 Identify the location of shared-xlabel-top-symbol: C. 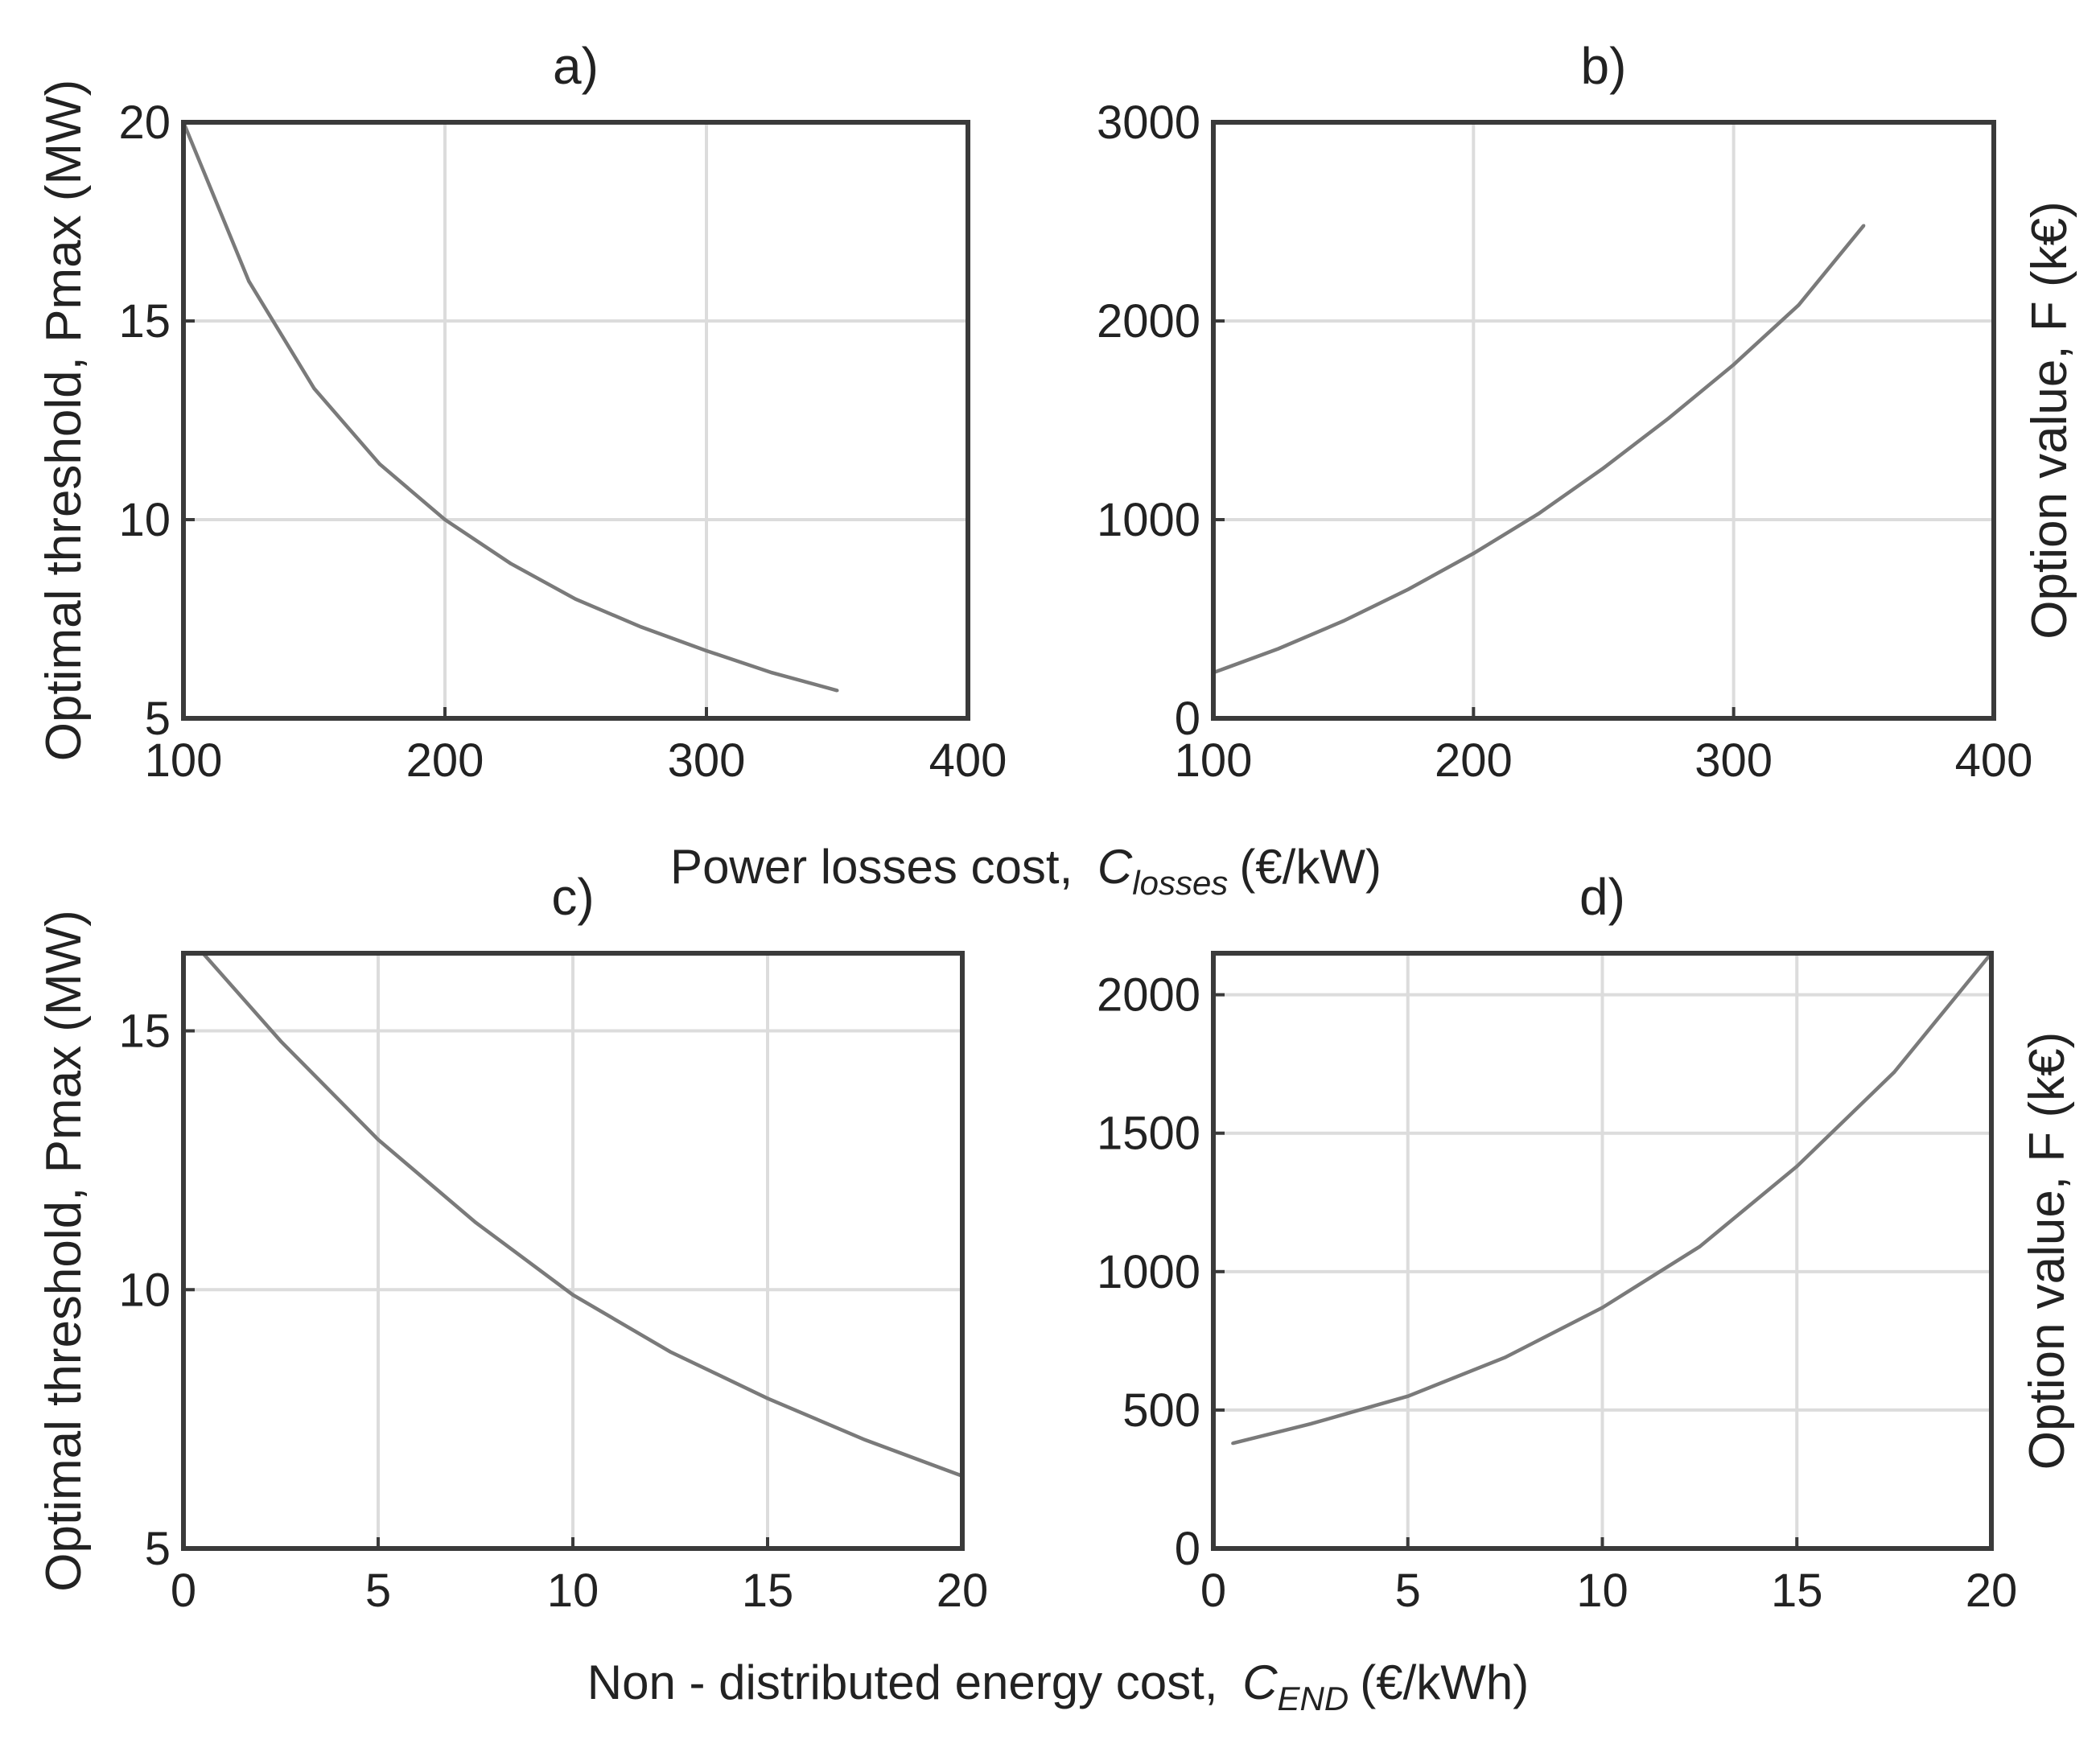
(1115, 867).